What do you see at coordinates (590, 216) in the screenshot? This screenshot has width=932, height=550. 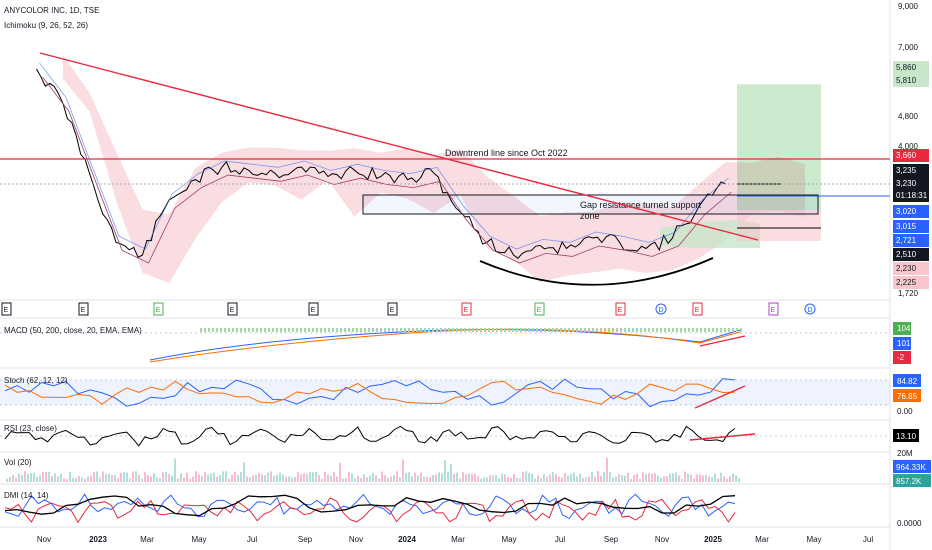 I see `gap-label-line2: zone` at bounding box center [590, 216].